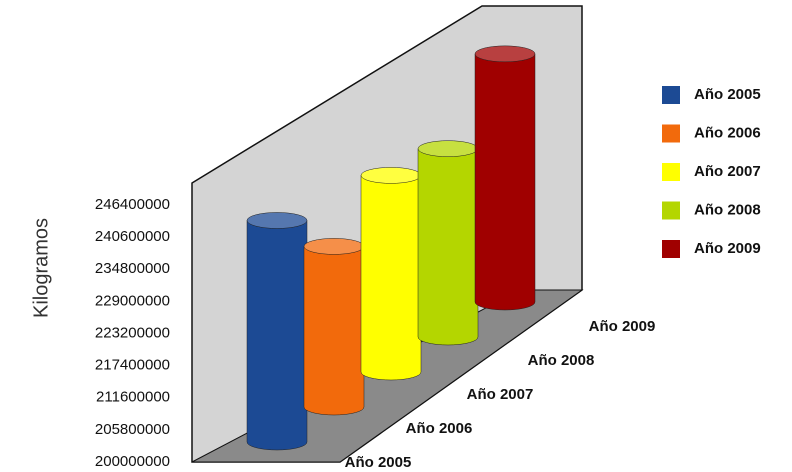 This screenshot has width=792, height=472. Describe the element at coordinates (561, 360) in the screenshot. I see `x-tick-label: Año 2008` at that location.